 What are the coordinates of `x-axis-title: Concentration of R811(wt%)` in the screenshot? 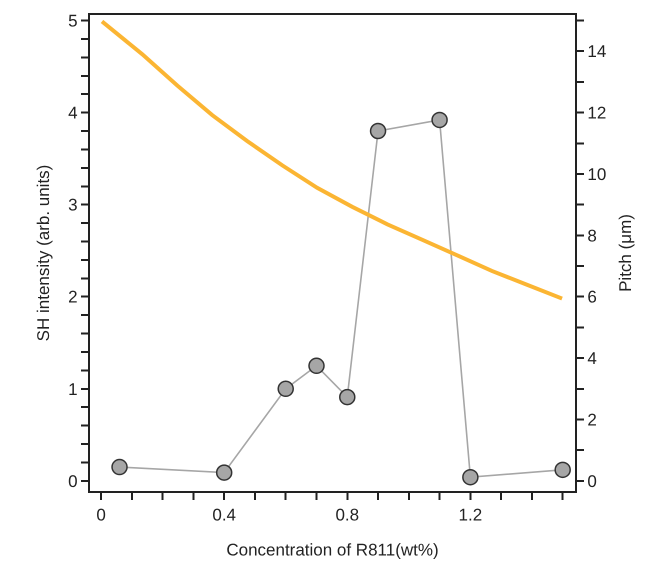 It's located at (332, 550).